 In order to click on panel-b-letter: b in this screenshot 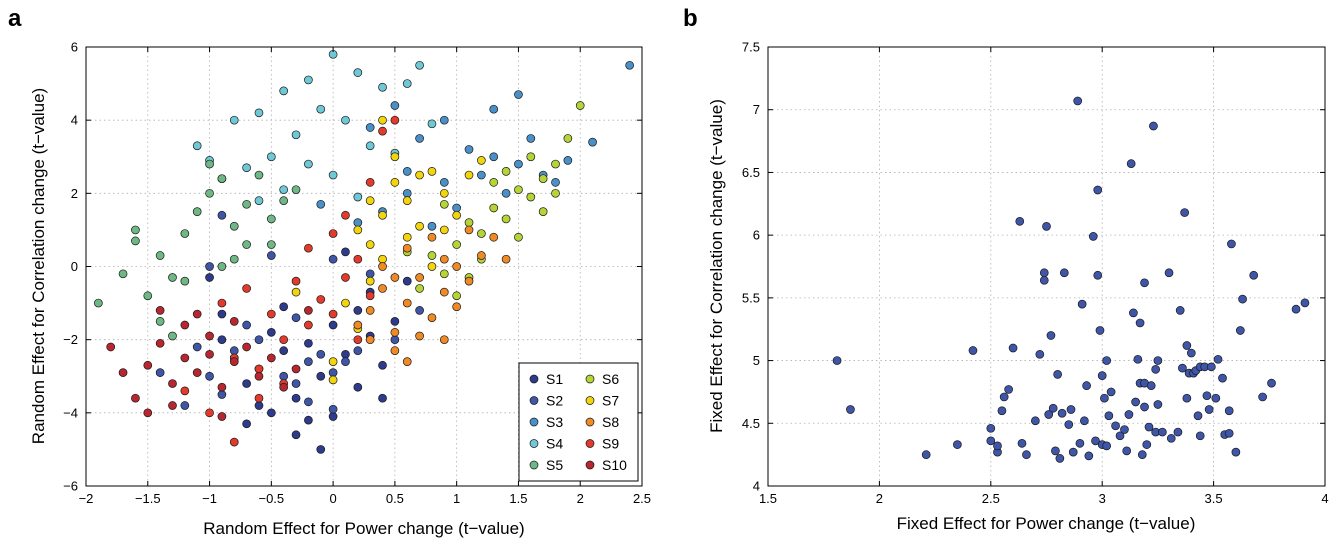, I will do `click(690, 18)`.